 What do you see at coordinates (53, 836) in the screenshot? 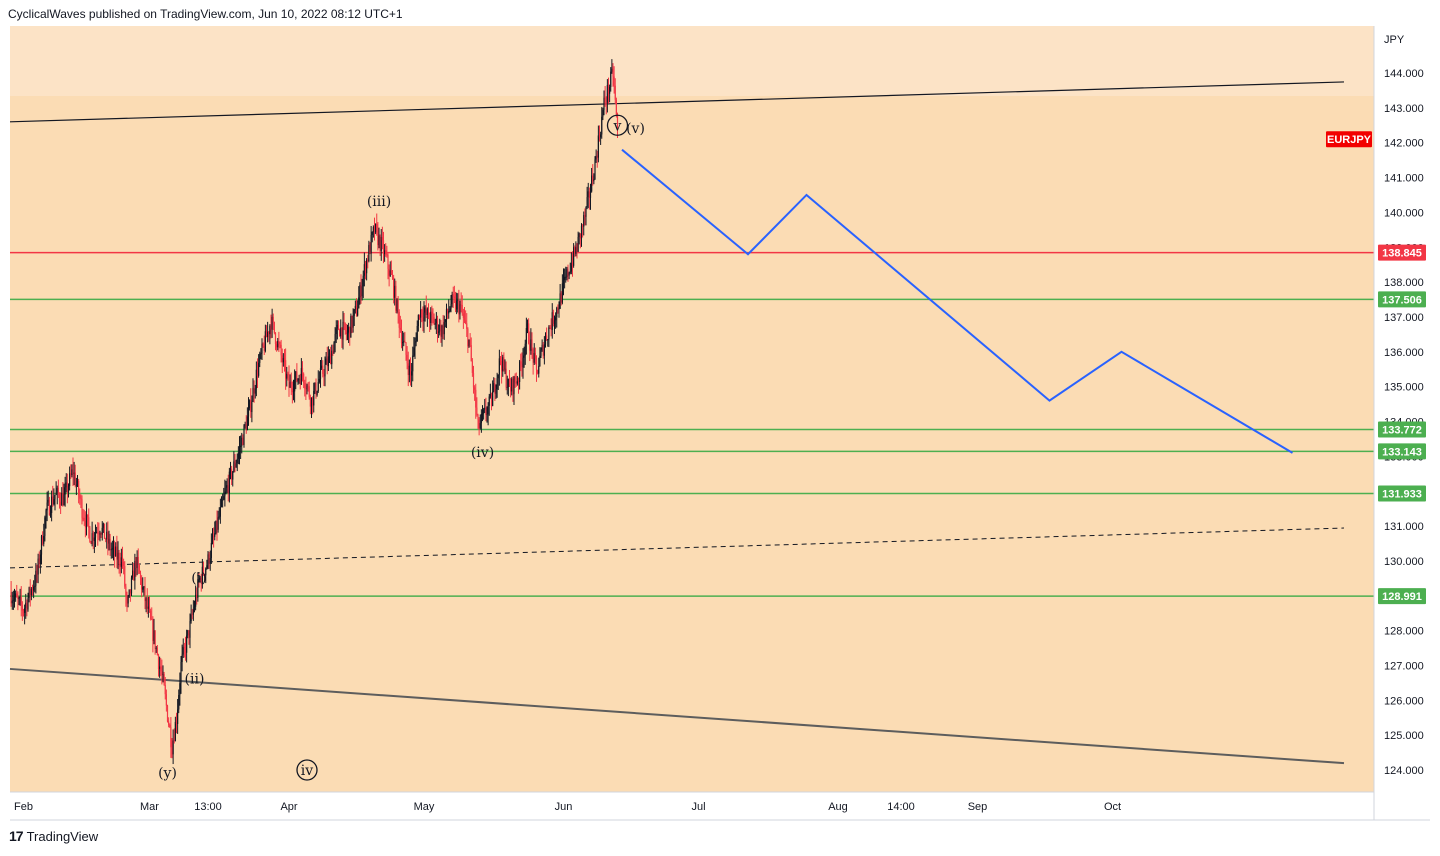
I see `tradingview-logo: 17 TradingView` at bounding box center [53, 836].